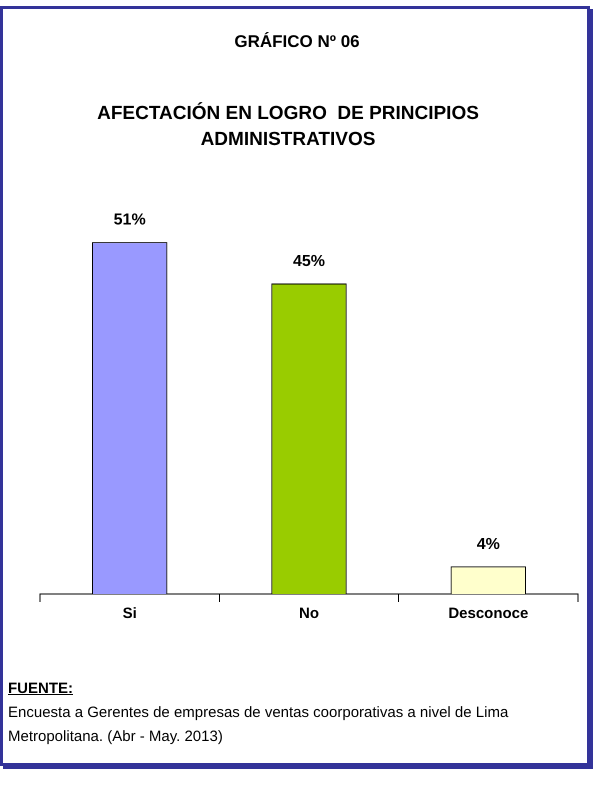  Describe the element at coordinates (288, 126) in the screenshot. I see `chart-subtitle: AFECTACIÓN EN LOGRO DE PRINCIPIOS ADMINISTRATIVOS` at that location.